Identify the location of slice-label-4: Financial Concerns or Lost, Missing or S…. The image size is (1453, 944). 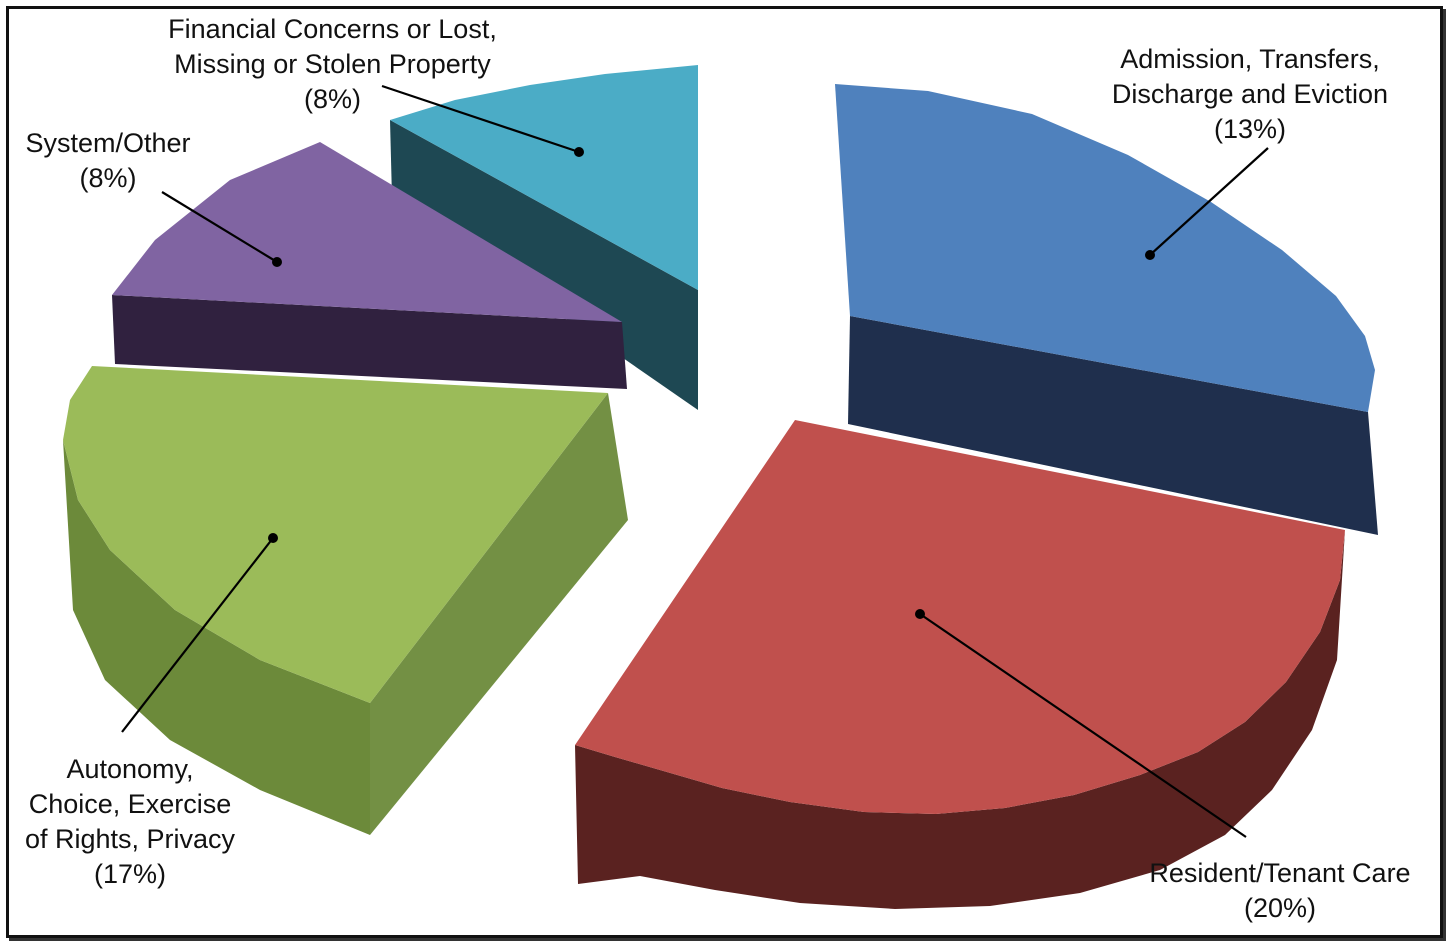
(332, 64).